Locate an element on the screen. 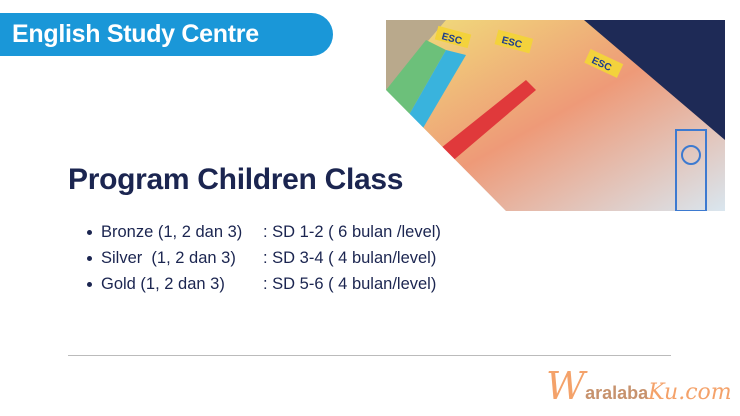  level-label: Gold (1, 2 dan 3) is located at coordinates (163, 284).